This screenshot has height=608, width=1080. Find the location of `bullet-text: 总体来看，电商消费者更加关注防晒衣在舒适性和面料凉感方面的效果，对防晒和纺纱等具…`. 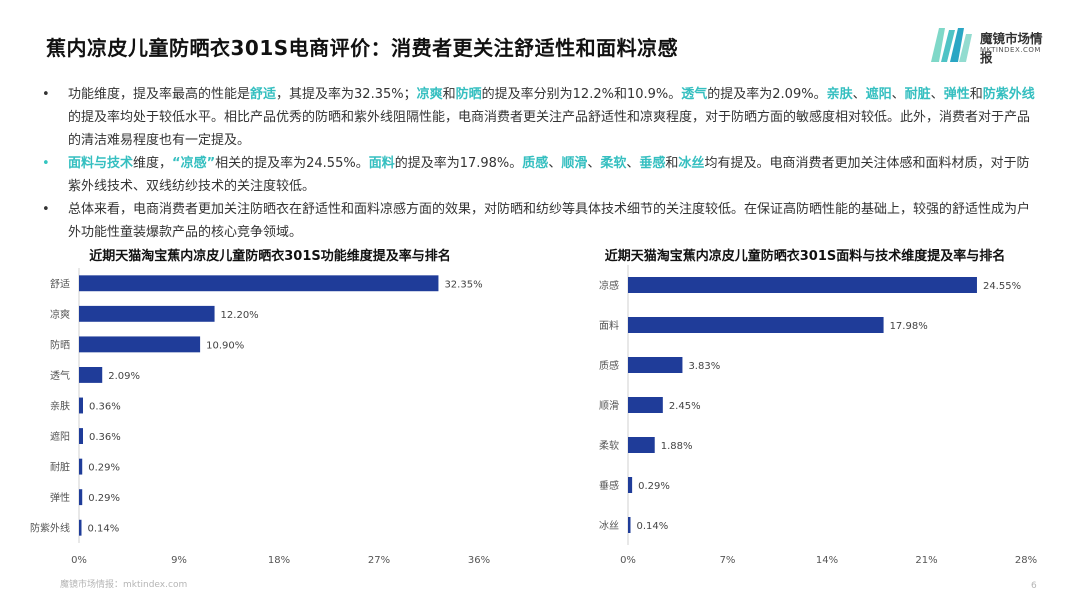

bullet-text: 总体来看，电商消费者更加关注防晒衣在舒适性和面料凉感方面的效果，对防晒和纺纱等具… is located at coordinates (551, 221).